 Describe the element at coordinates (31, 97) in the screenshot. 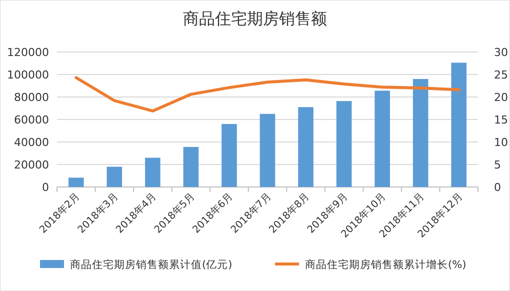

I see `y-tick-label: 80000` at that location.